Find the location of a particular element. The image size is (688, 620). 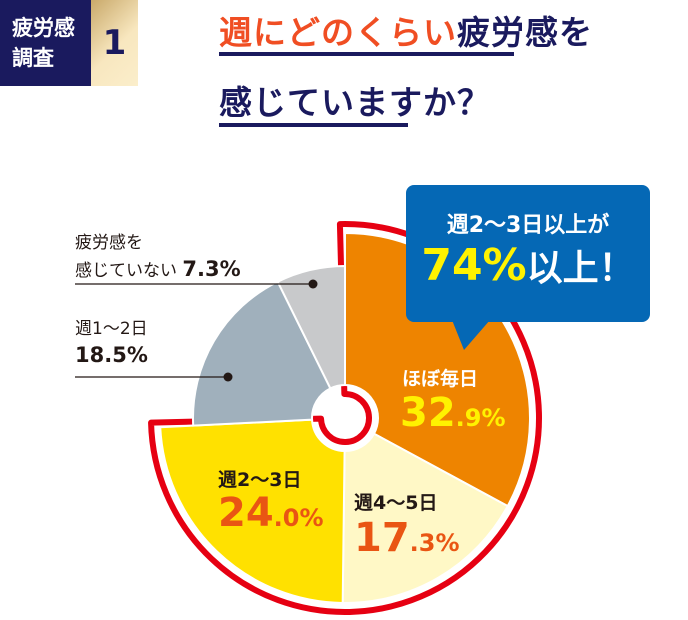

callout-line2: 74%以上！ is located at coordinates (528, 265).